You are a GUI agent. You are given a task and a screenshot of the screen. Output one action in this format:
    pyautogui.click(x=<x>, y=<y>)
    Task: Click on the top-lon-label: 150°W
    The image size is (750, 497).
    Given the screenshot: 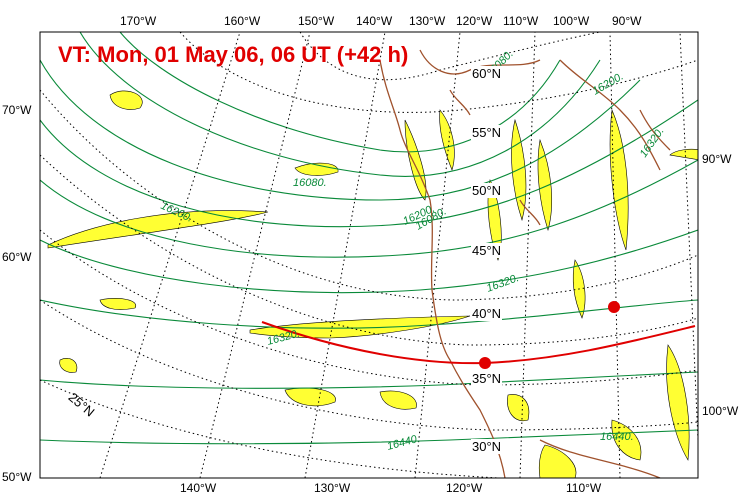 What is the action you would take?
    pyautogui.click(x=316, y=21)
    